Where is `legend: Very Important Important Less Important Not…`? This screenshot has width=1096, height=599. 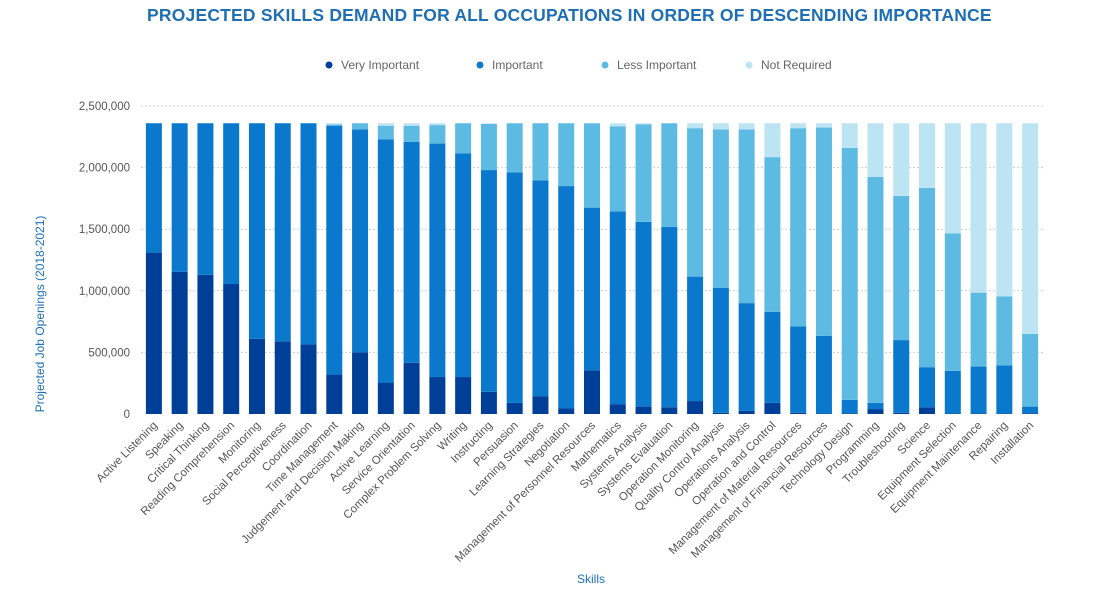
legend: Very Important Important Less Important Not… is located at coordinates (578, 65).